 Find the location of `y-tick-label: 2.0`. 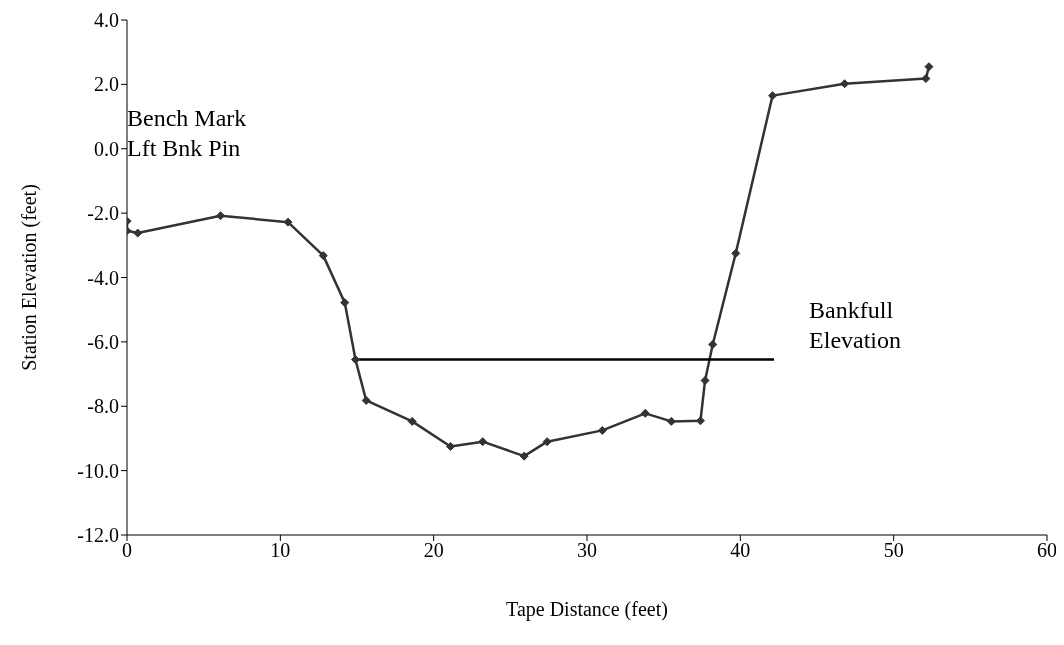

y-tick-label: 2.0 is located at coordinates (106, 84).